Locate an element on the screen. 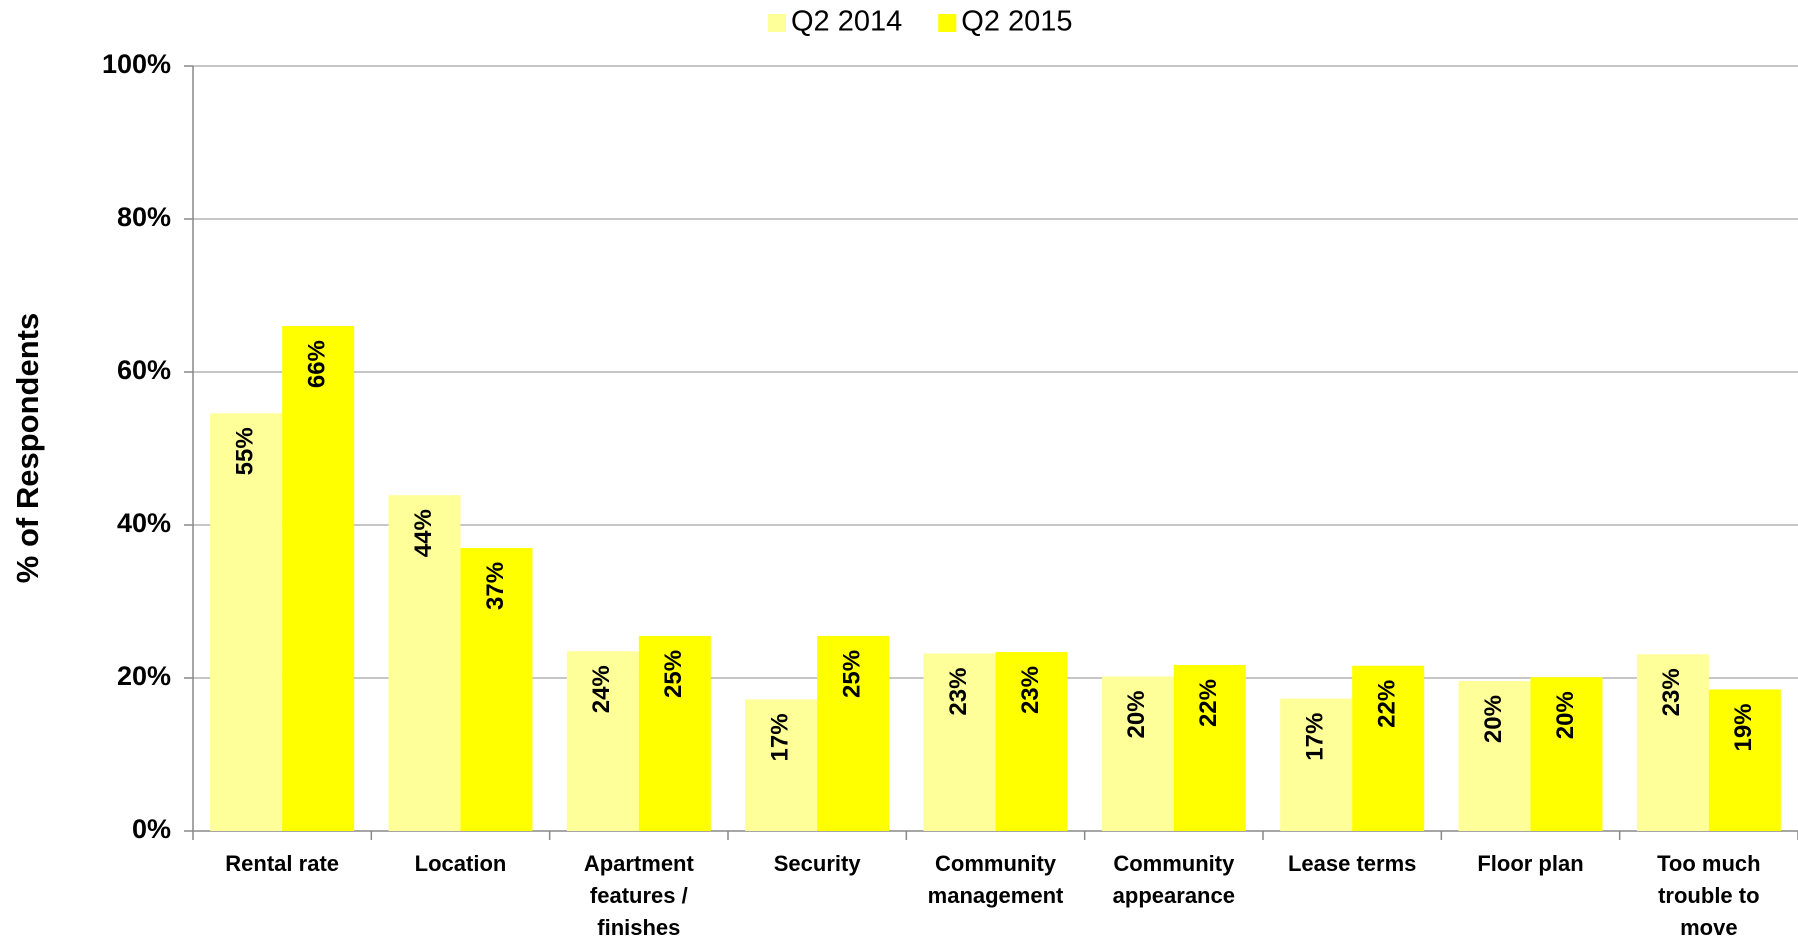 The image size is (1798, 942). y-tick-label: 80% is located at coordinates (144, 217).